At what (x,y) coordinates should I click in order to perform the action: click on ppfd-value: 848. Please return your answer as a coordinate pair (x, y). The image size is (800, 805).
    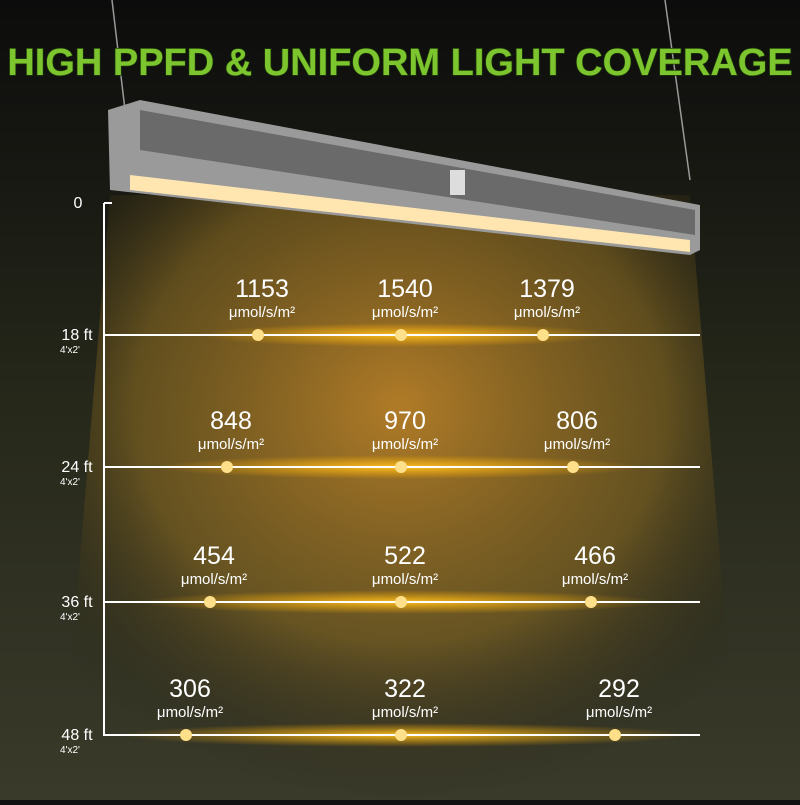
    Looking at the image, I should click on (231, 421).